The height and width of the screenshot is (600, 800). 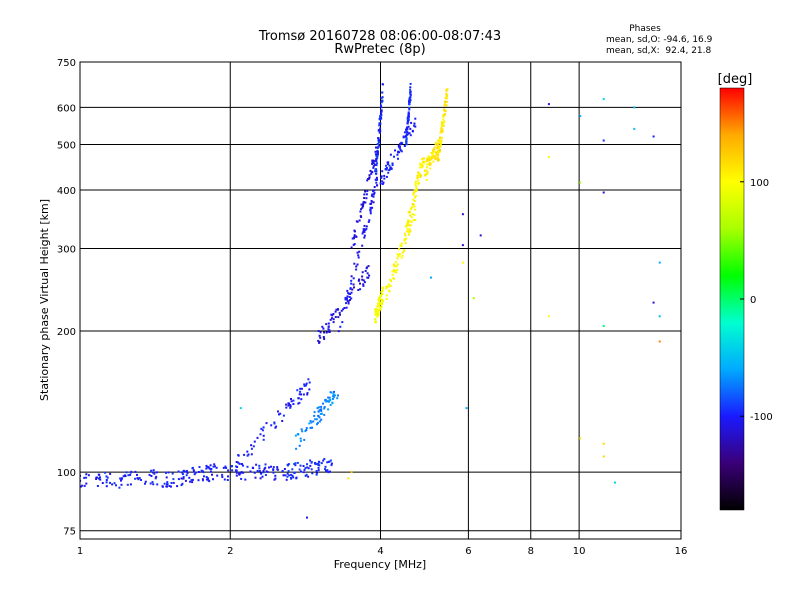 I want to click on x-axis-label: Frequency [MHz], so click(x=380, y=564).